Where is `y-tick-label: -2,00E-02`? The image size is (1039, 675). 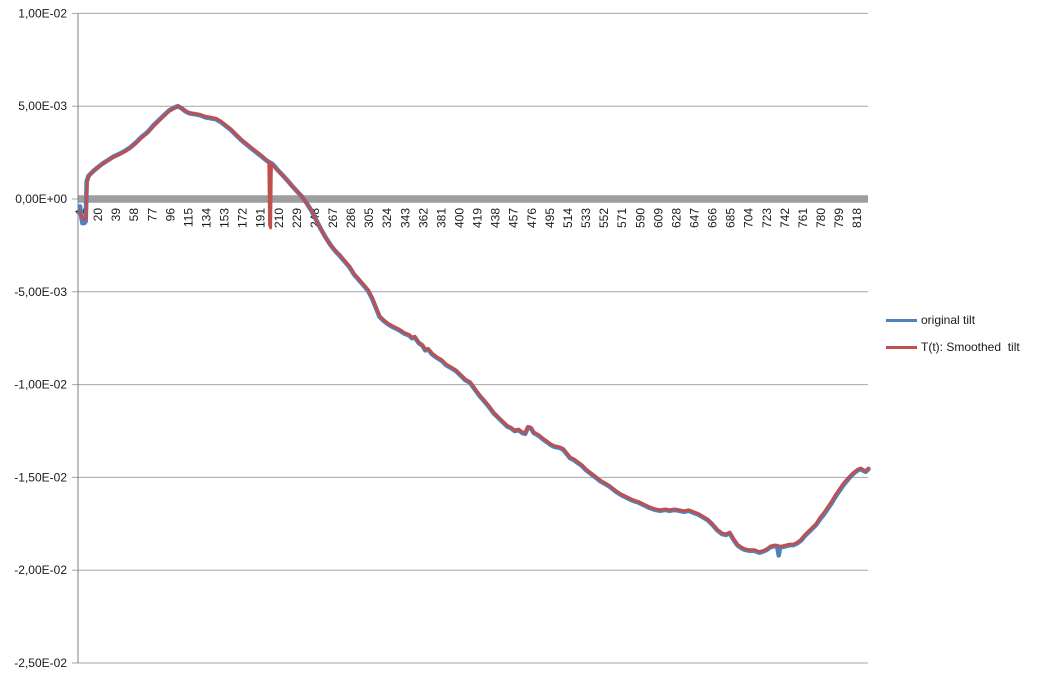
y-tick-label: -2,00E-02 is located at coordinates (40, 570).